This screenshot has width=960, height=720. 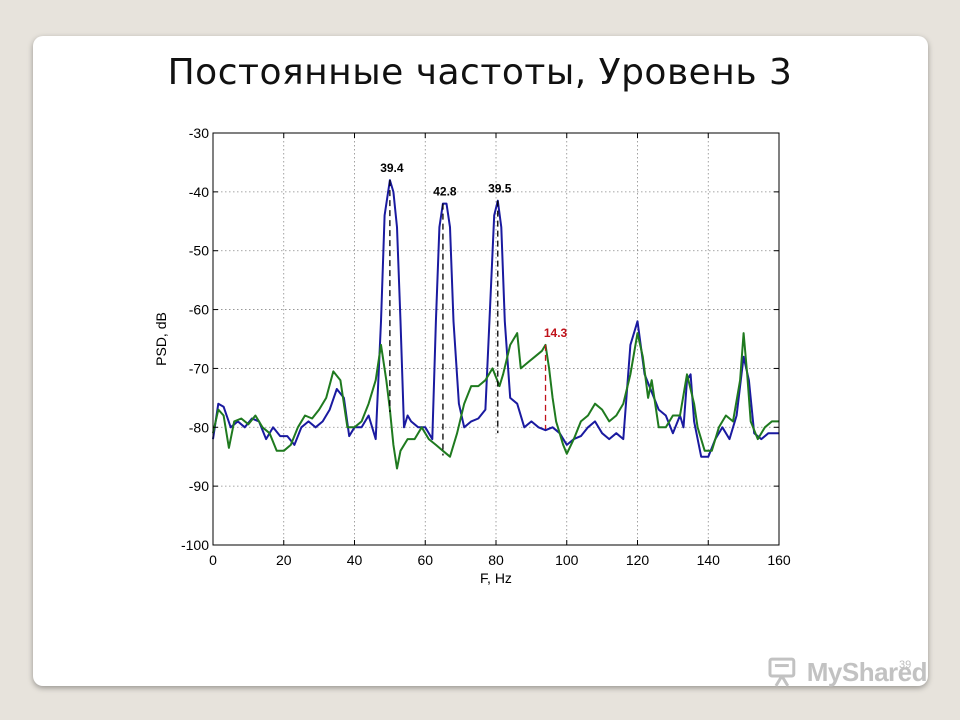 I want to click on y-tick-label: -50, so click(x=199, y=251).